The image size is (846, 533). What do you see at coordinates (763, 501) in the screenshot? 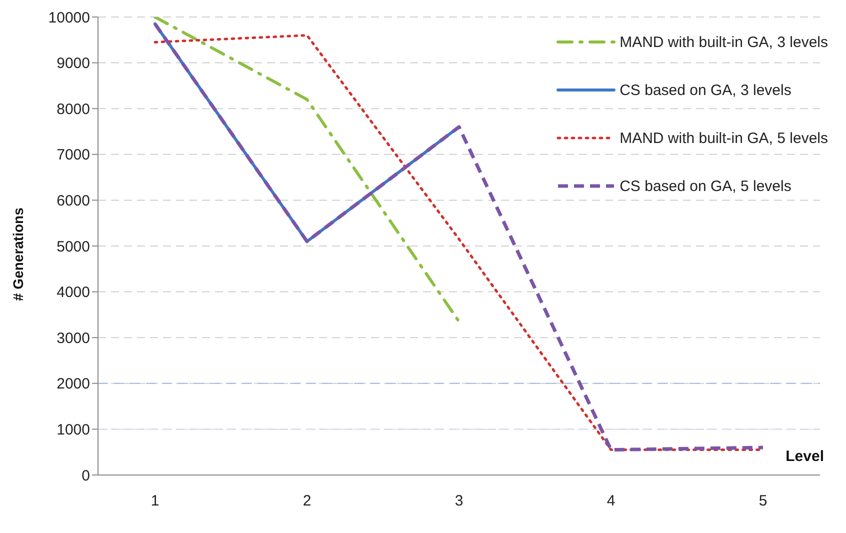
I see `x-tick-label: 5` at bounding box center [763, 501].